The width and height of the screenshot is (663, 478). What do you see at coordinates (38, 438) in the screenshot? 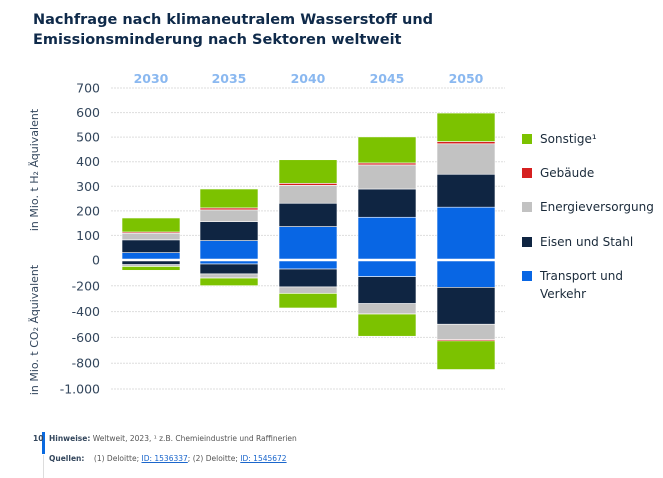
I see `page-number: 10` at bounding box center [38, 438].